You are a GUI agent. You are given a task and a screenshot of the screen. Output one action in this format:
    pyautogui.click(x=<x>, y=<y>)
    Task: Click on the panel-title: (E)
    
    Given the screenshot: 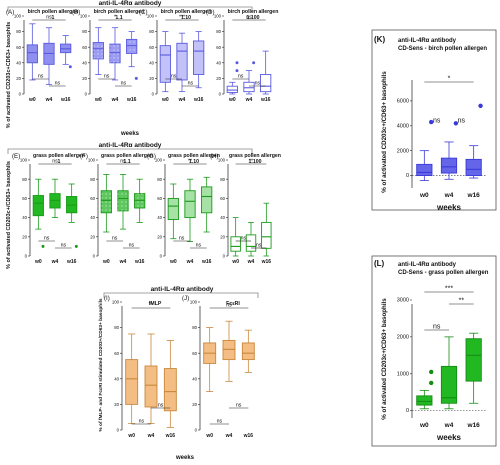 What is the action you would take?
    pyautogui.click(x=16, y=156)
    